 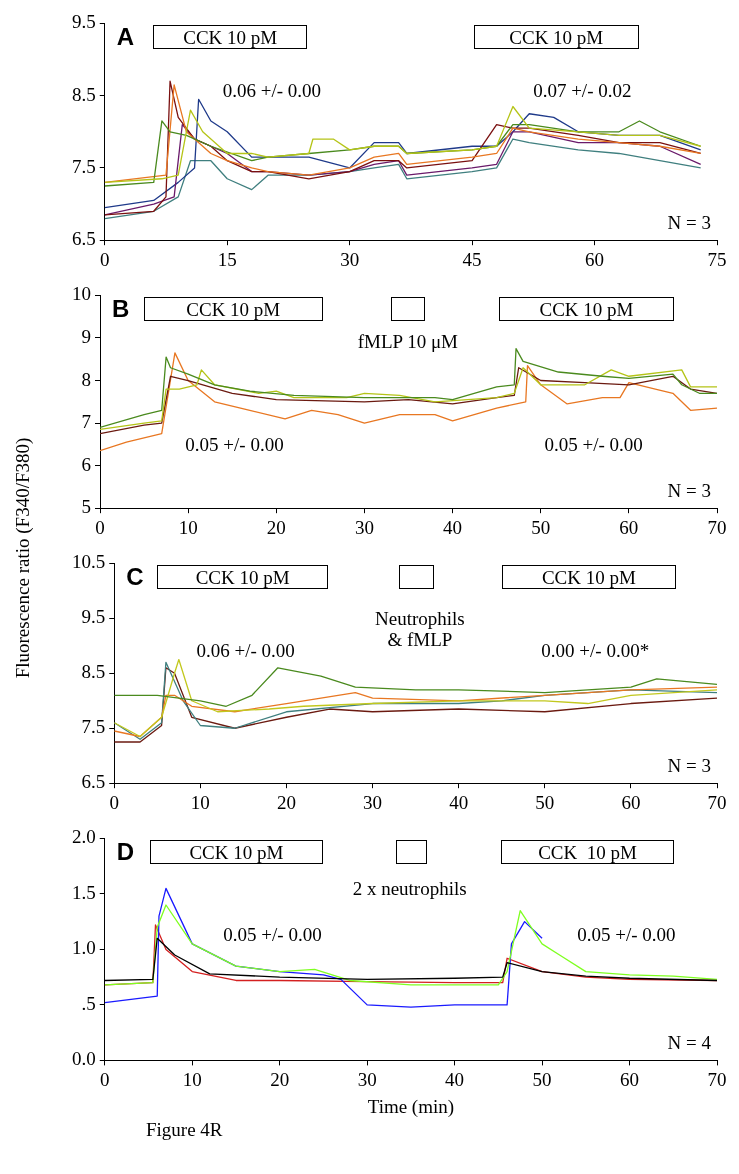 What do you see at coordinates (23, 558) in the screenshot?
I see `y-axis-title: Fluorescence ratio (F340/F380)` at bounding box center [23, 558].